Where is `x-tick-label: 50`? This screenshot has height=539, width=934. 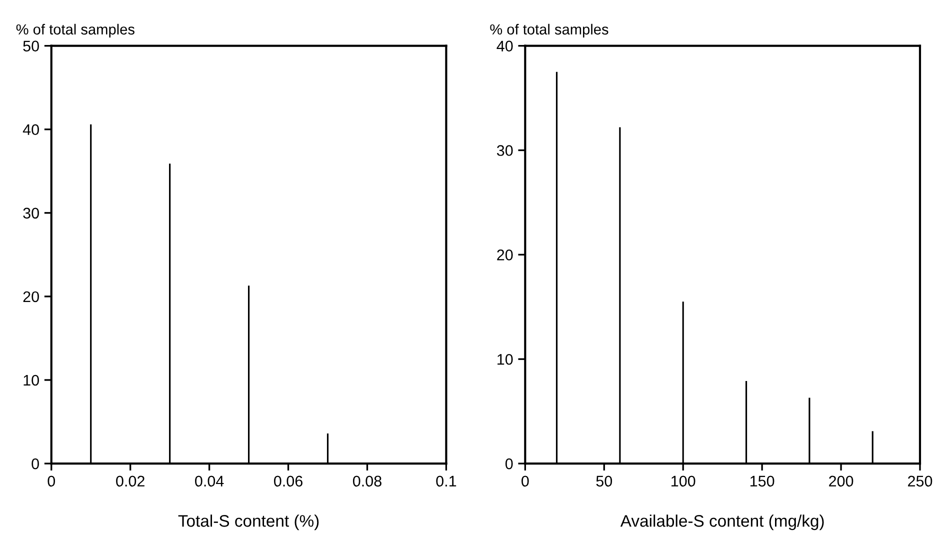 x-tick-label: 50 is located at coordinates (604, 481).